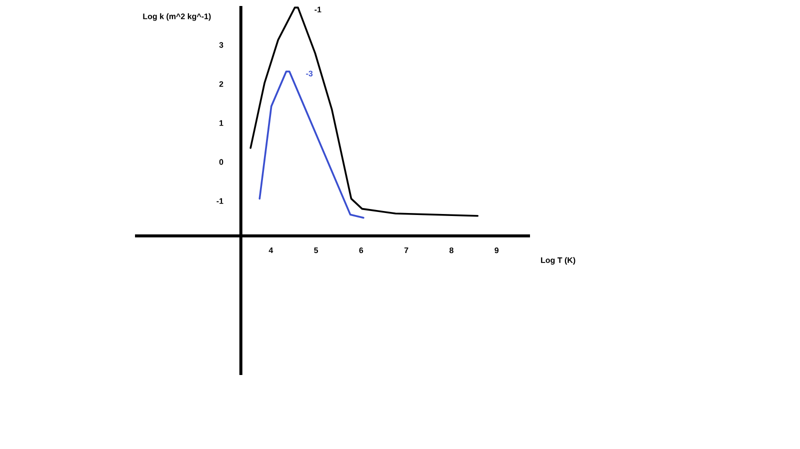 The image size is (800, 449). Describe the element at coordinates (309, 73) in the screenshot. I see `series-label: -3` at that location.